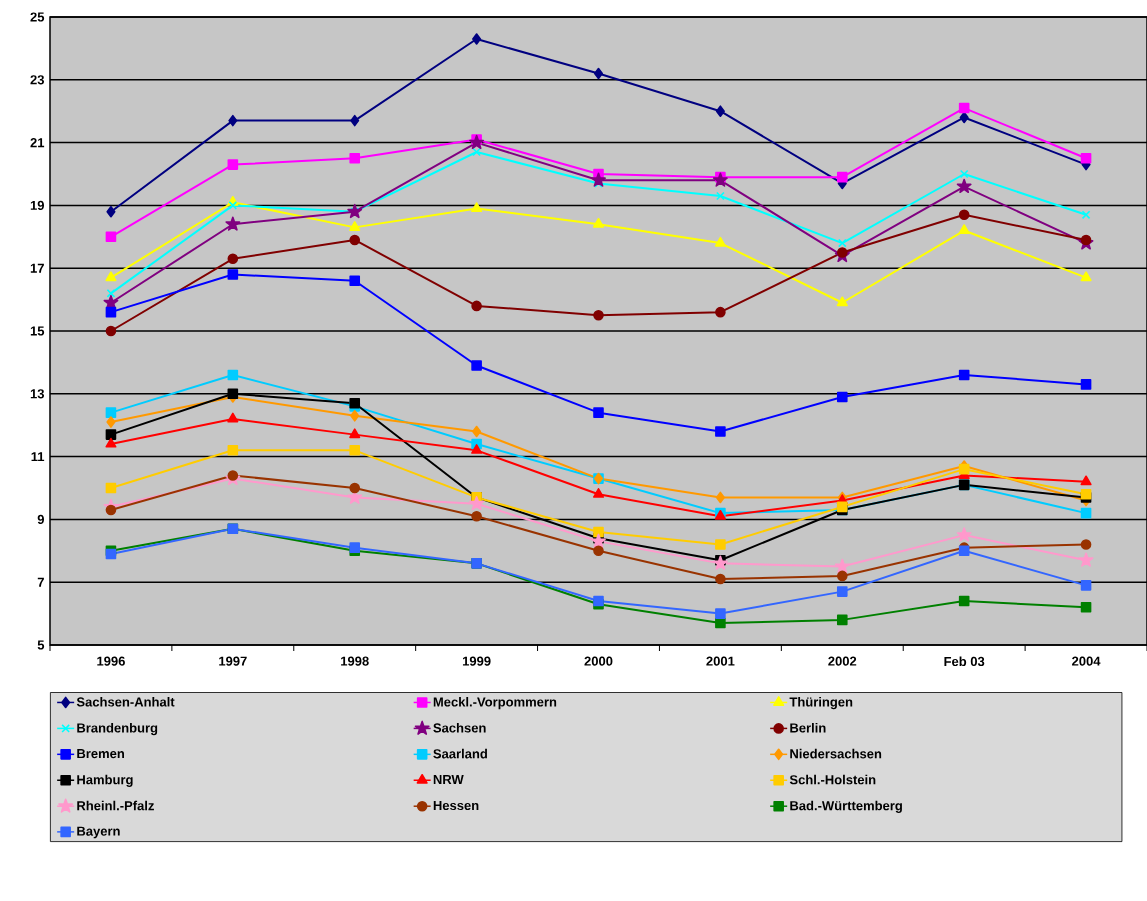 The image size is (1147, 901). I want to click on legend-label: Sachsen-Anhalt, so click(125, 702).